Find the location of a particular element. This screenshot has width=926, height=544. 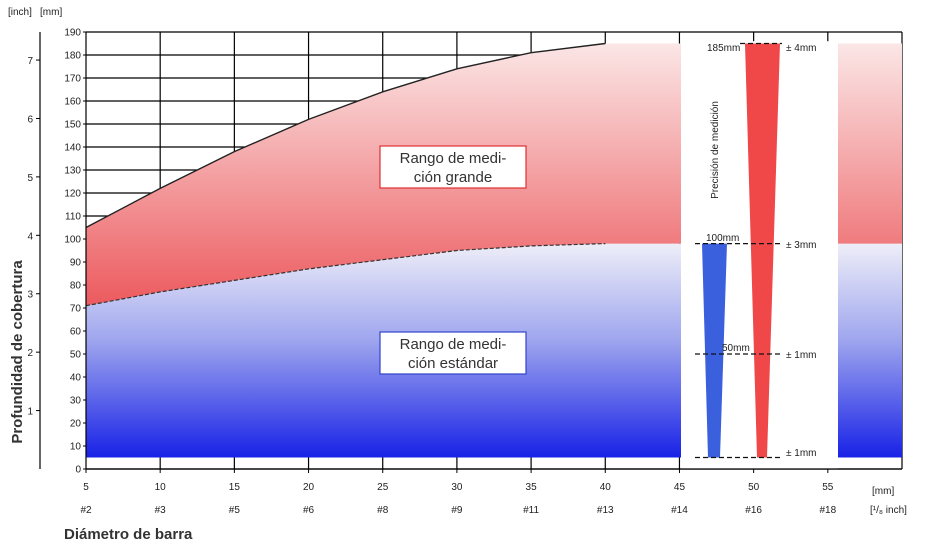

inch-tick-label: 7 is located at coordinates (30, 61).